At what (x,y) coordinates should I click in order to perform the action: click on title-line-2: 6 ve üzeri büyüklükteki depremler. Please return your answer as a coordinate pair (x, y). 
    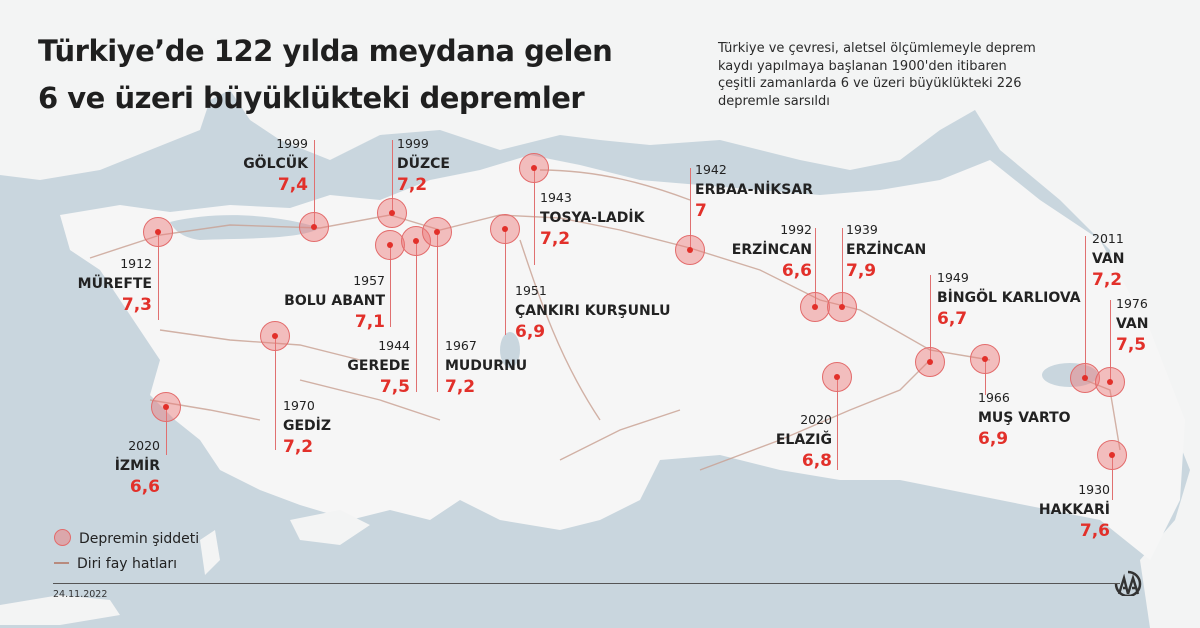
    Looking at the image, I should click on (311, 98).